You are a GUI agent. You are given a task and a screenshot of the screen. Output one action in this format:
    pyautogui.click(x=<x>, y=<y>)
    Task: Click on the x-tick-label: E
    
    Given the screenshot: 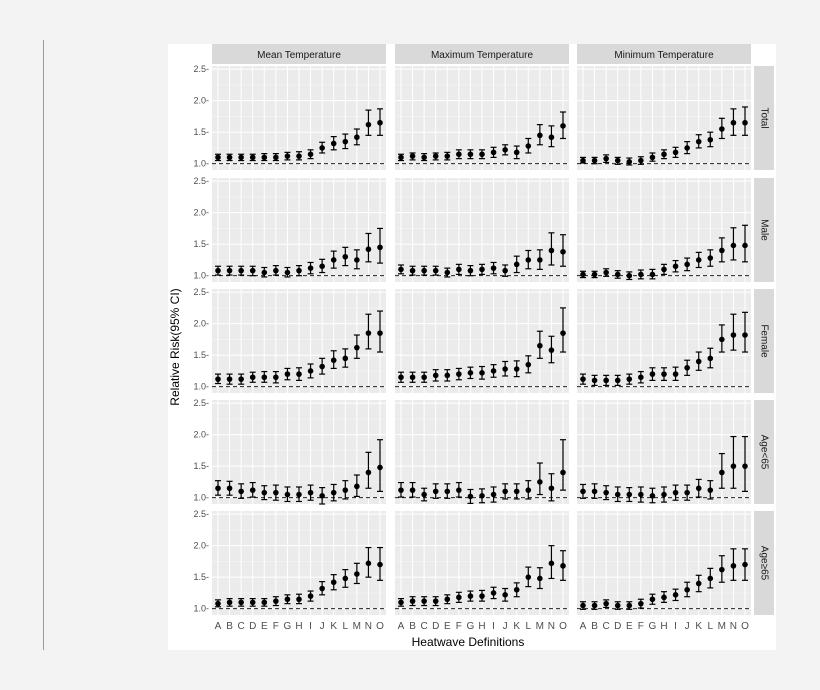 What is the action you would take?
    pyautogui.click(x=629, y=626)
    